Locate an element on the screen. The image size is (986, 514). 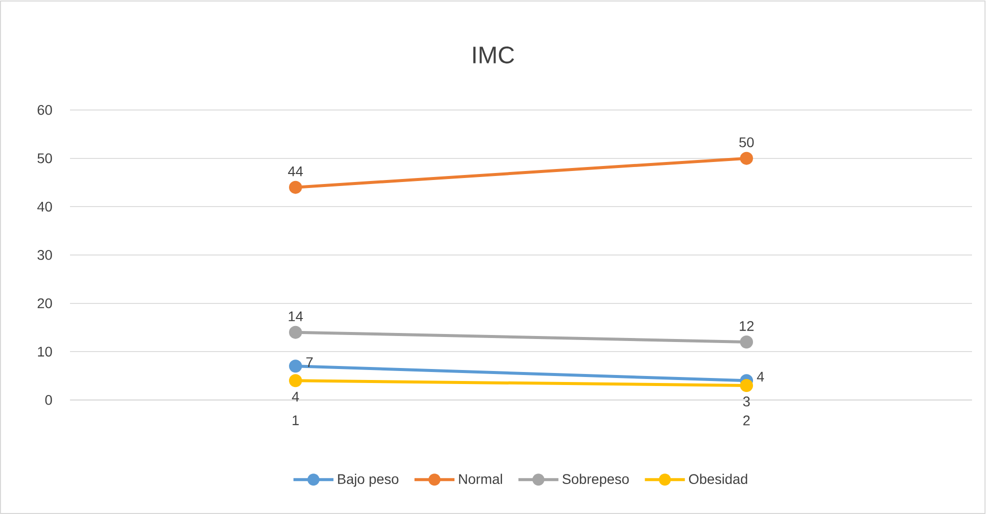
legend-label: Normal is located at coordinates (480, 479).